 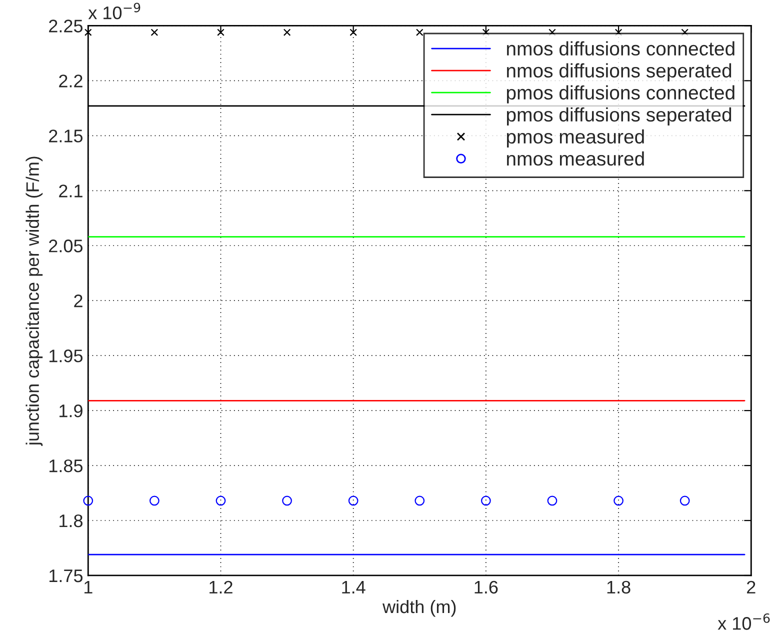 What do you see at coordinates (575, 138) in the screenshot?
I see `legend-label: pmos measured` at bounding box center [575, 138].